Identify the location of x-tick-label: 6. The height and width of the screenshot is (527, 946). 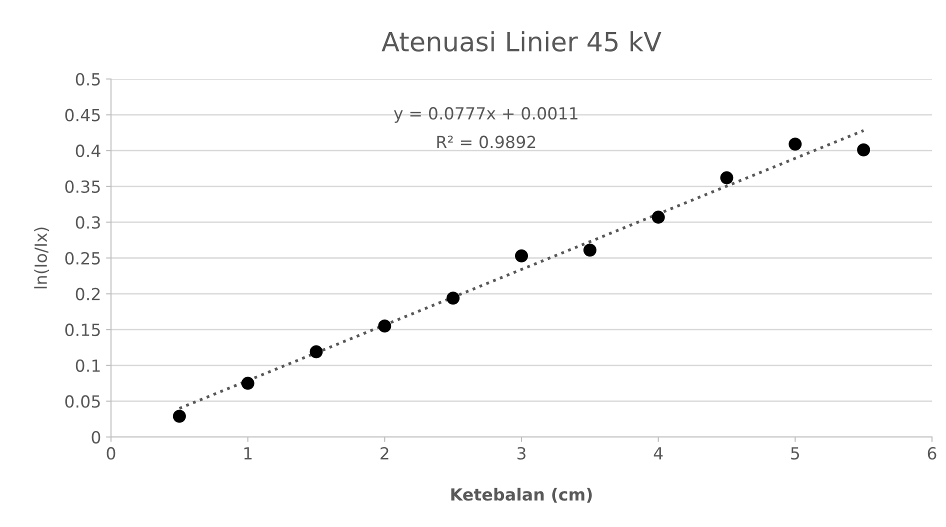
(932, 453).